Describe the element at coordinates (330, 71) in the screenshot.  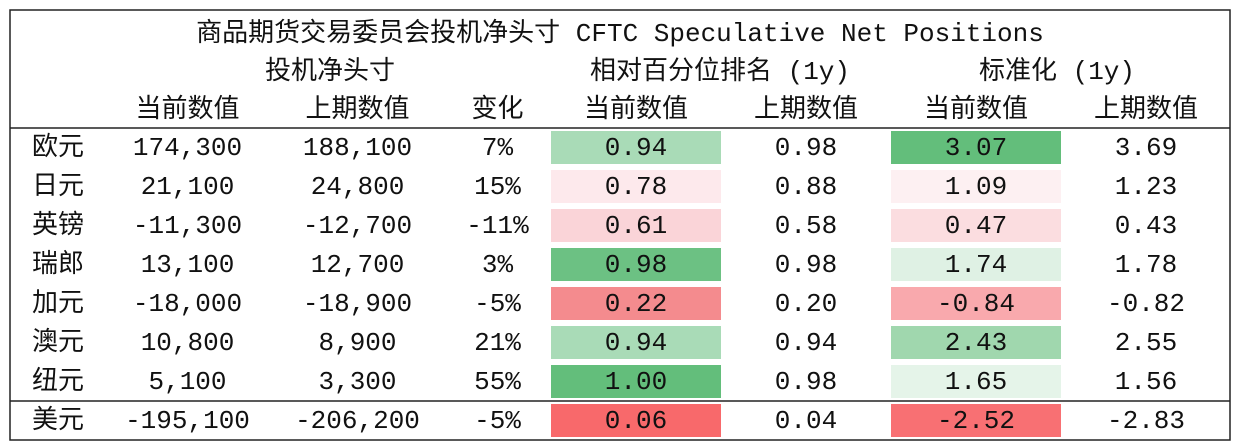
I see `group-header: 投机净头寸` at that location.